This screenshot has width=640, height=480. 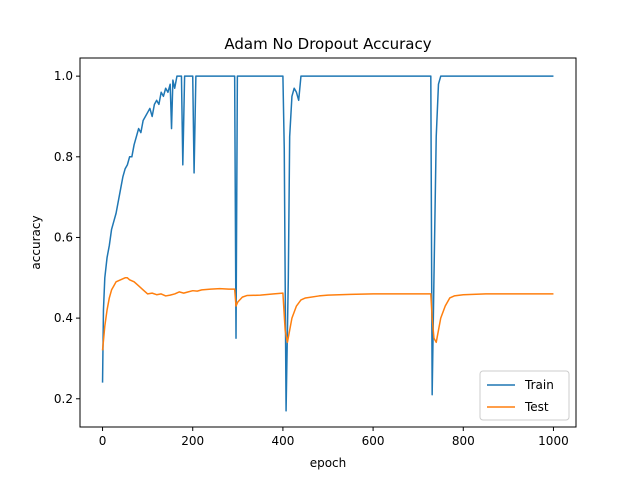 I want to click on y-tick-label: 0.2, so click(x=63, y=399).